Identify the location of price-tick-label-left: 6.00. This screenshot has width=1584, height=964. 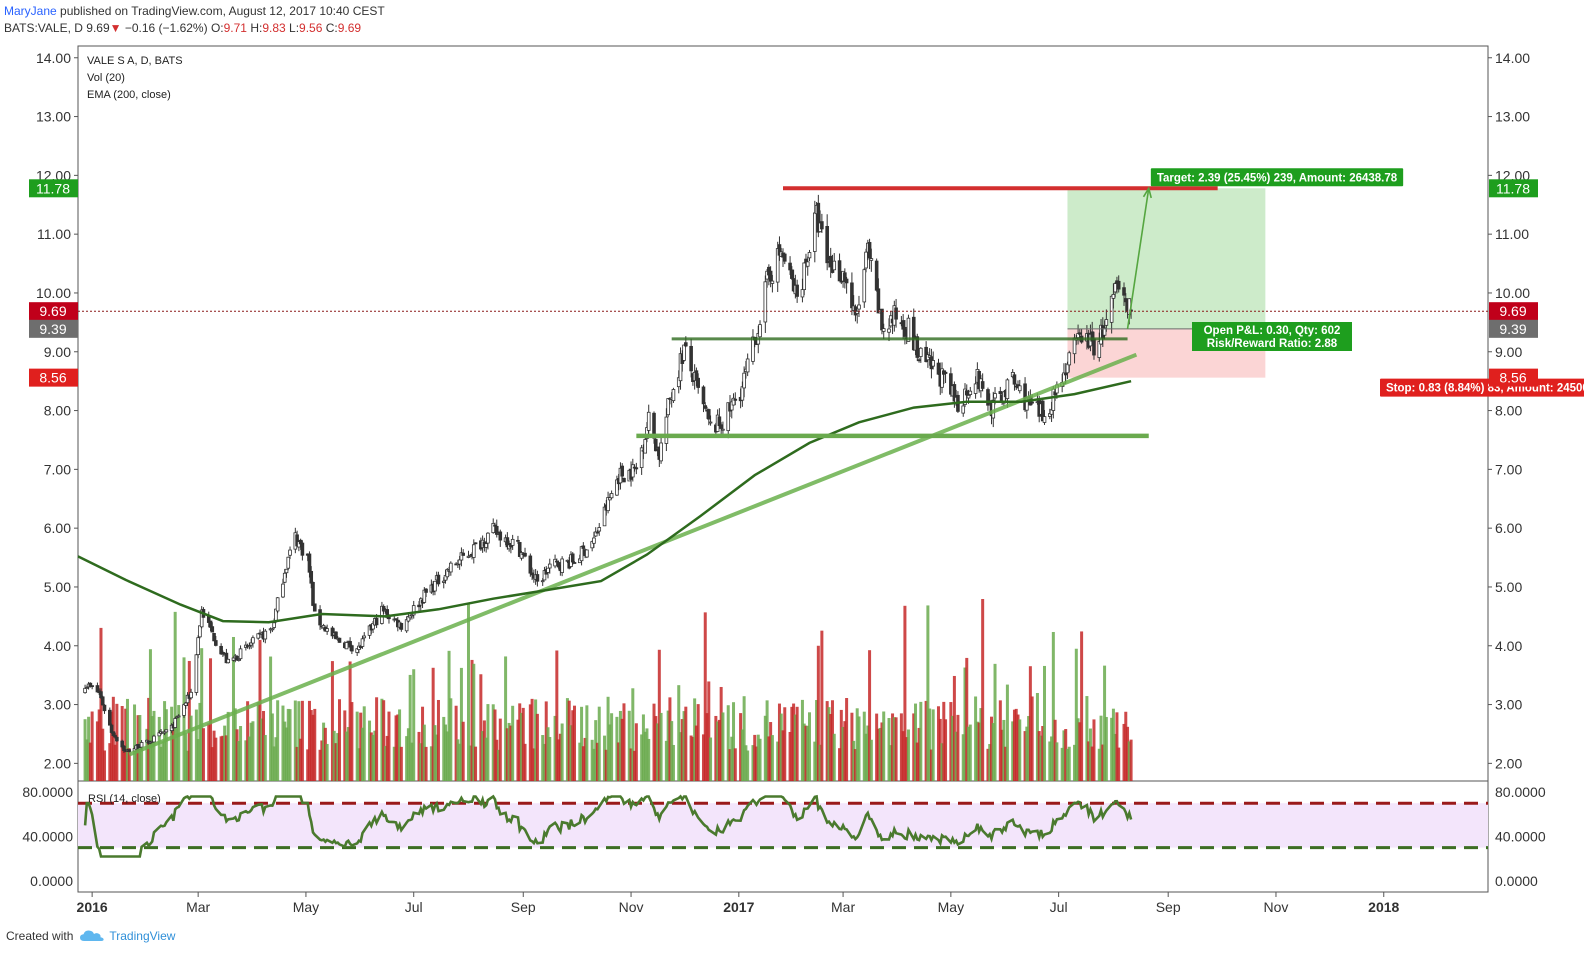
(57, 528).